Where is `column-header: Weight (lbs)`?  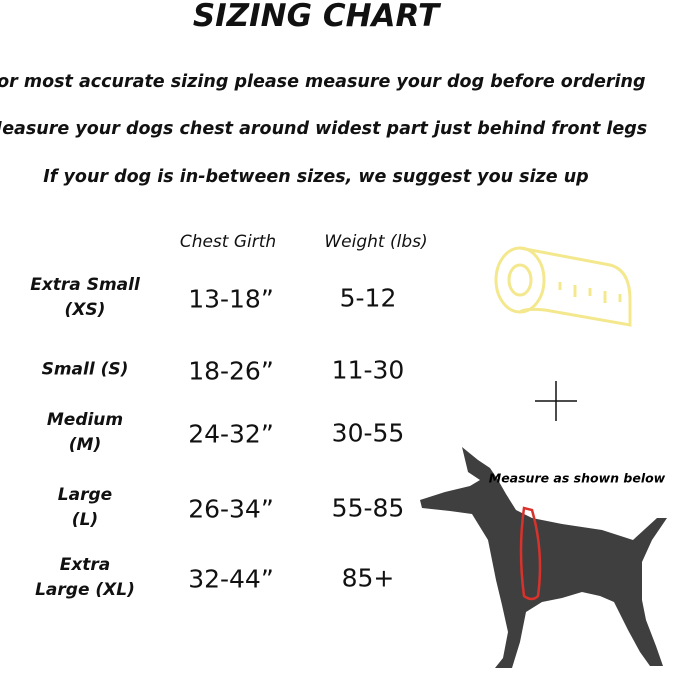
column-header: Weight (lbs) is located at coordinates (376, 242).